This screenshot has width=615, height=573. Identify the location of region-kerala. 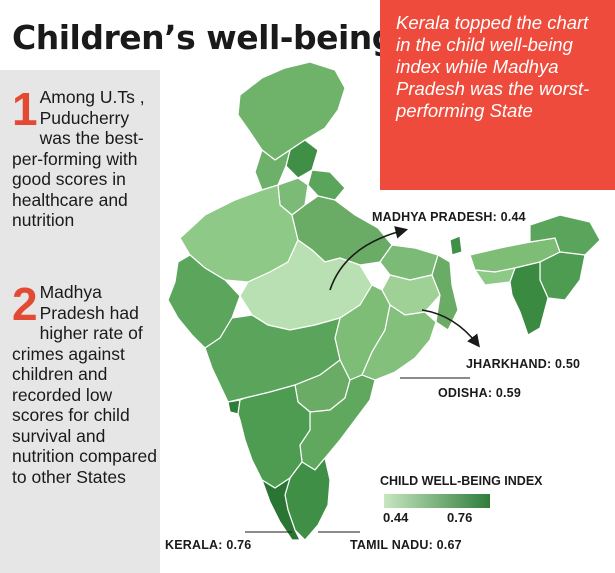
(280, 508).